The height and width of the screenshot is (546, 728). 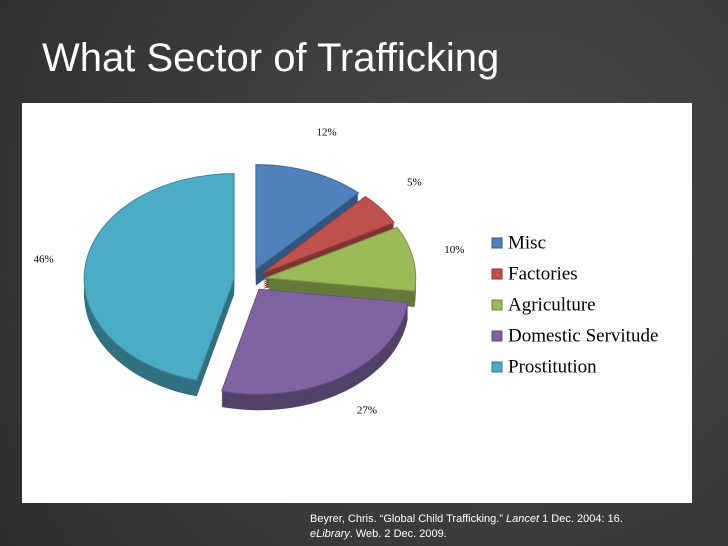 I want to click on data-label: 5%, so click(x=414, y=183).